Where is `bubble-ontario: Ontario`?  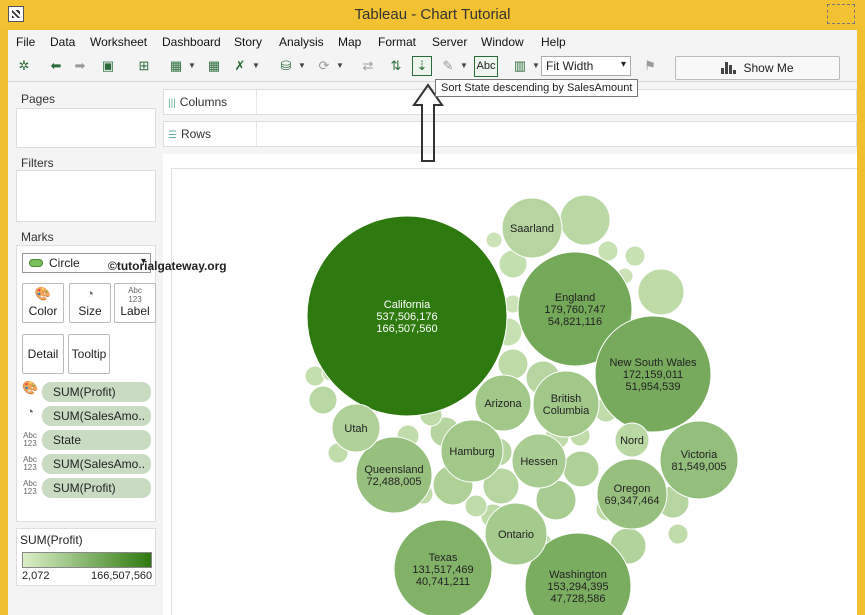 bubble-ontario: Ontario is located at coordinates (516, 534).